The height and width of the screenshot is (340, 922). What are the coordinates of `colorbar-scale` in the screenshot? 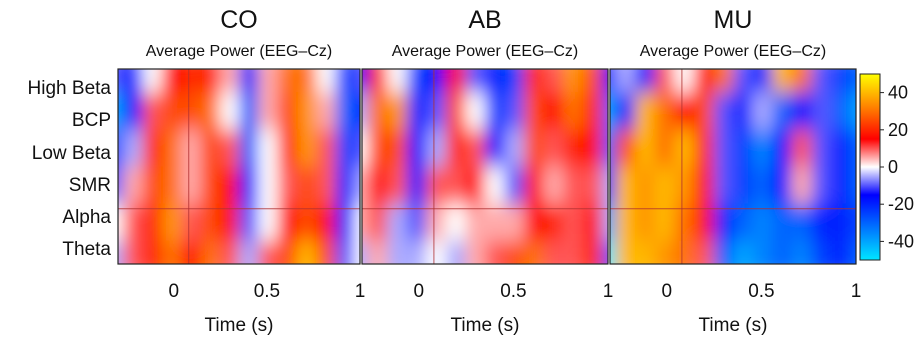 It's located at (870, 167).